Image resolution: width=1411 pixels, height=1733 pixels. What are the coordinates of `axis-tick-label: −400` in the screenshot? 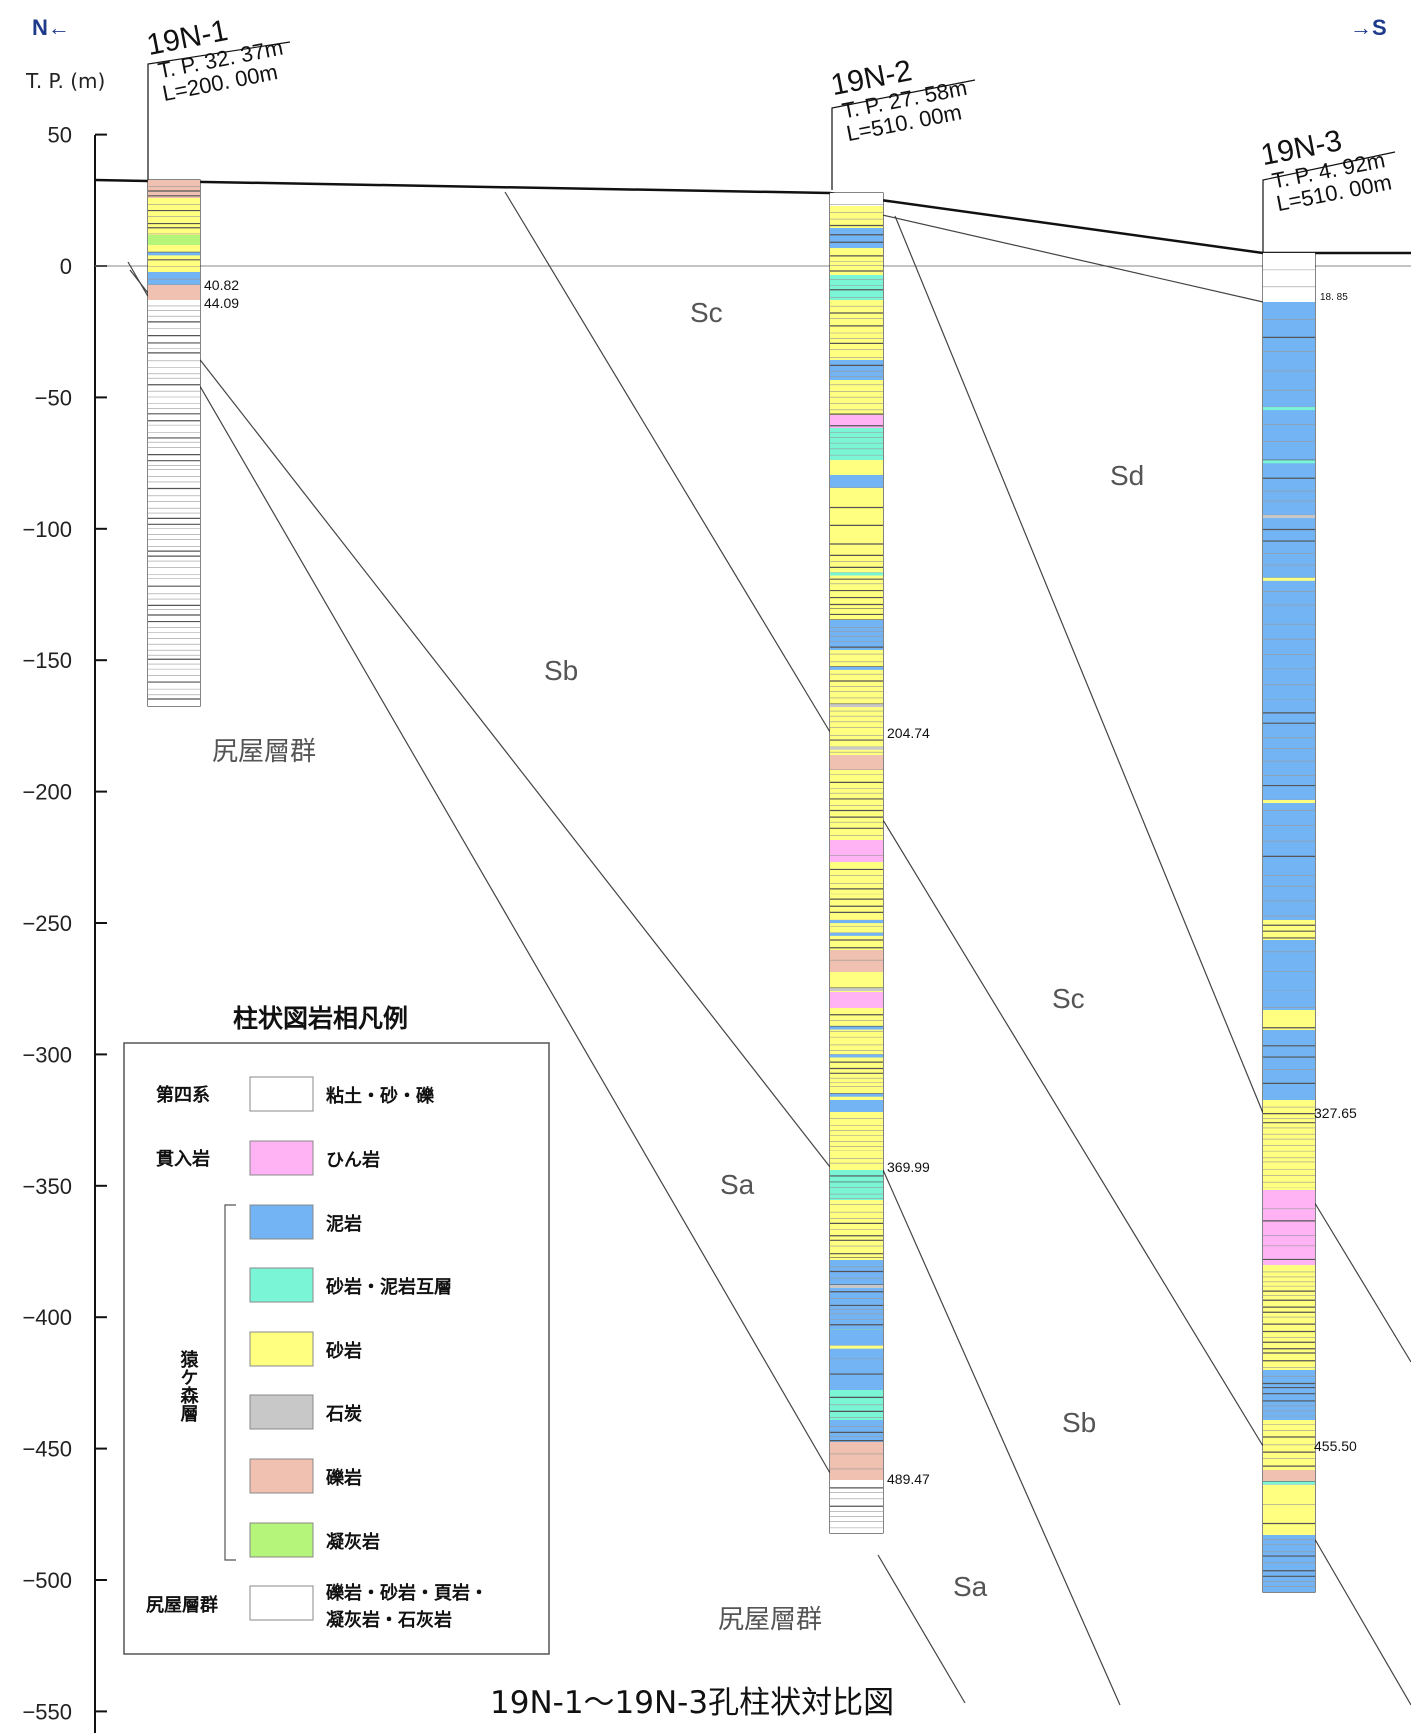 It's located at (47, 1317).